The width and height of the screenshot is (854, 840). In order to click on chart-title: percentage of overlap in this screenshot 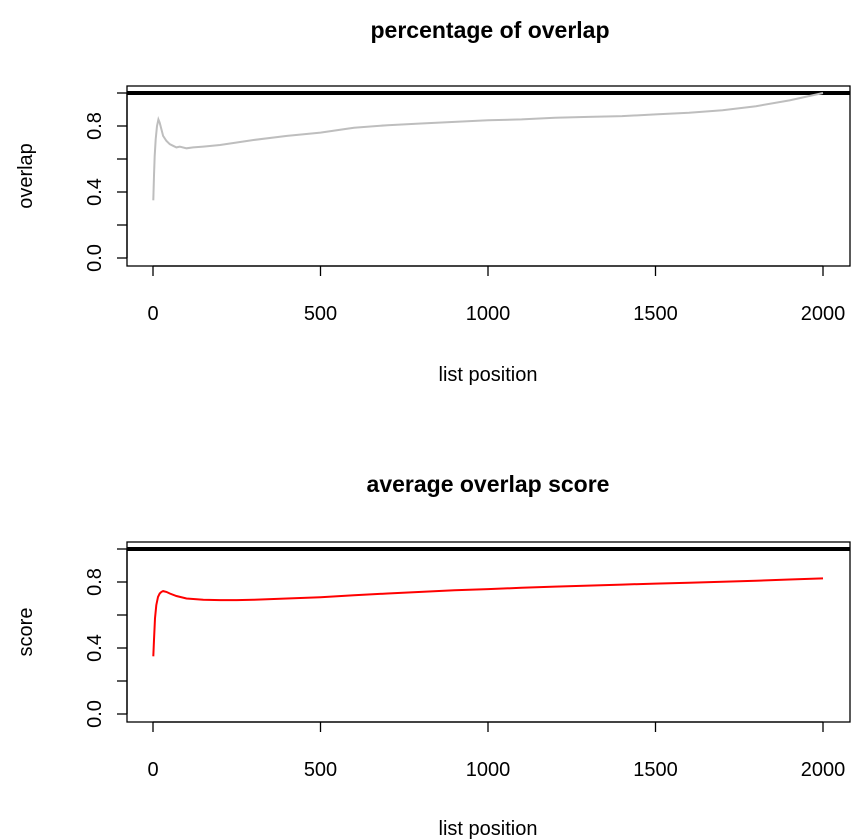, I will do `click(489, 30)`.